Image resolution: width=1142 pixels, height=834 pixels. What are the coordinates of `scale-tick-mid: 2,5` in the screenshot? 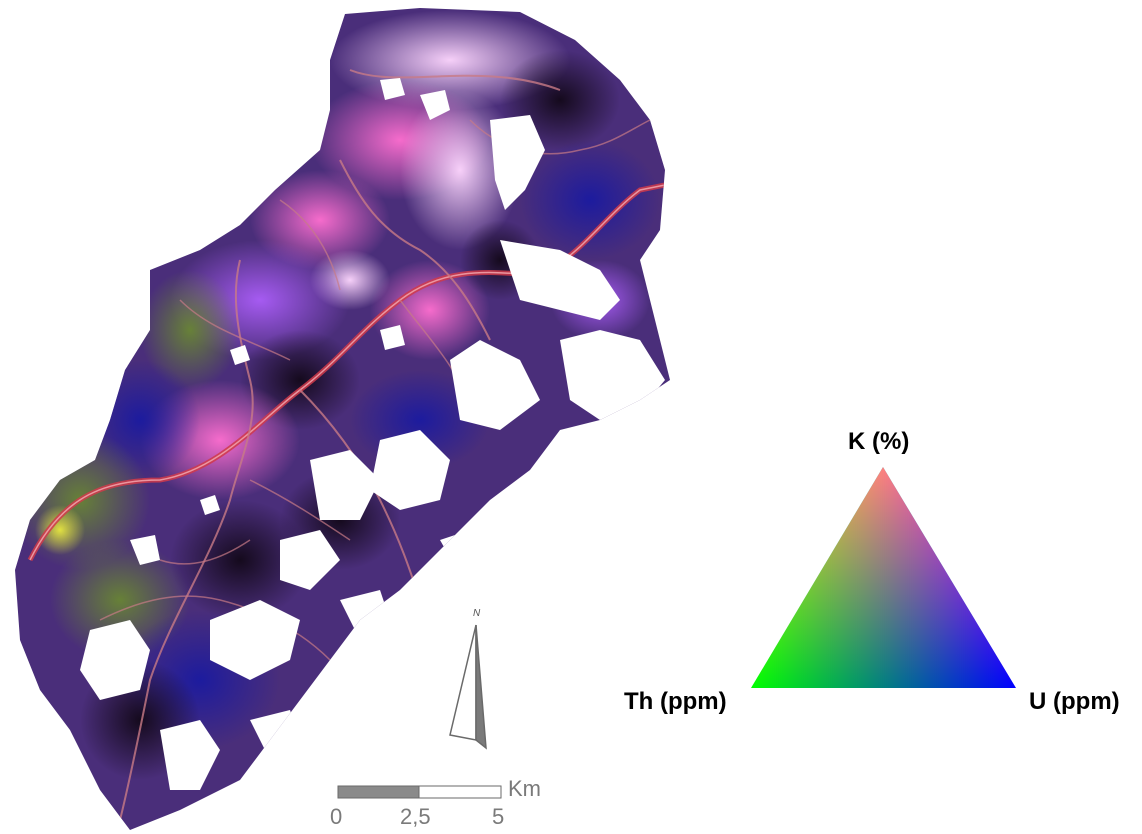 It's located at (415, 816).